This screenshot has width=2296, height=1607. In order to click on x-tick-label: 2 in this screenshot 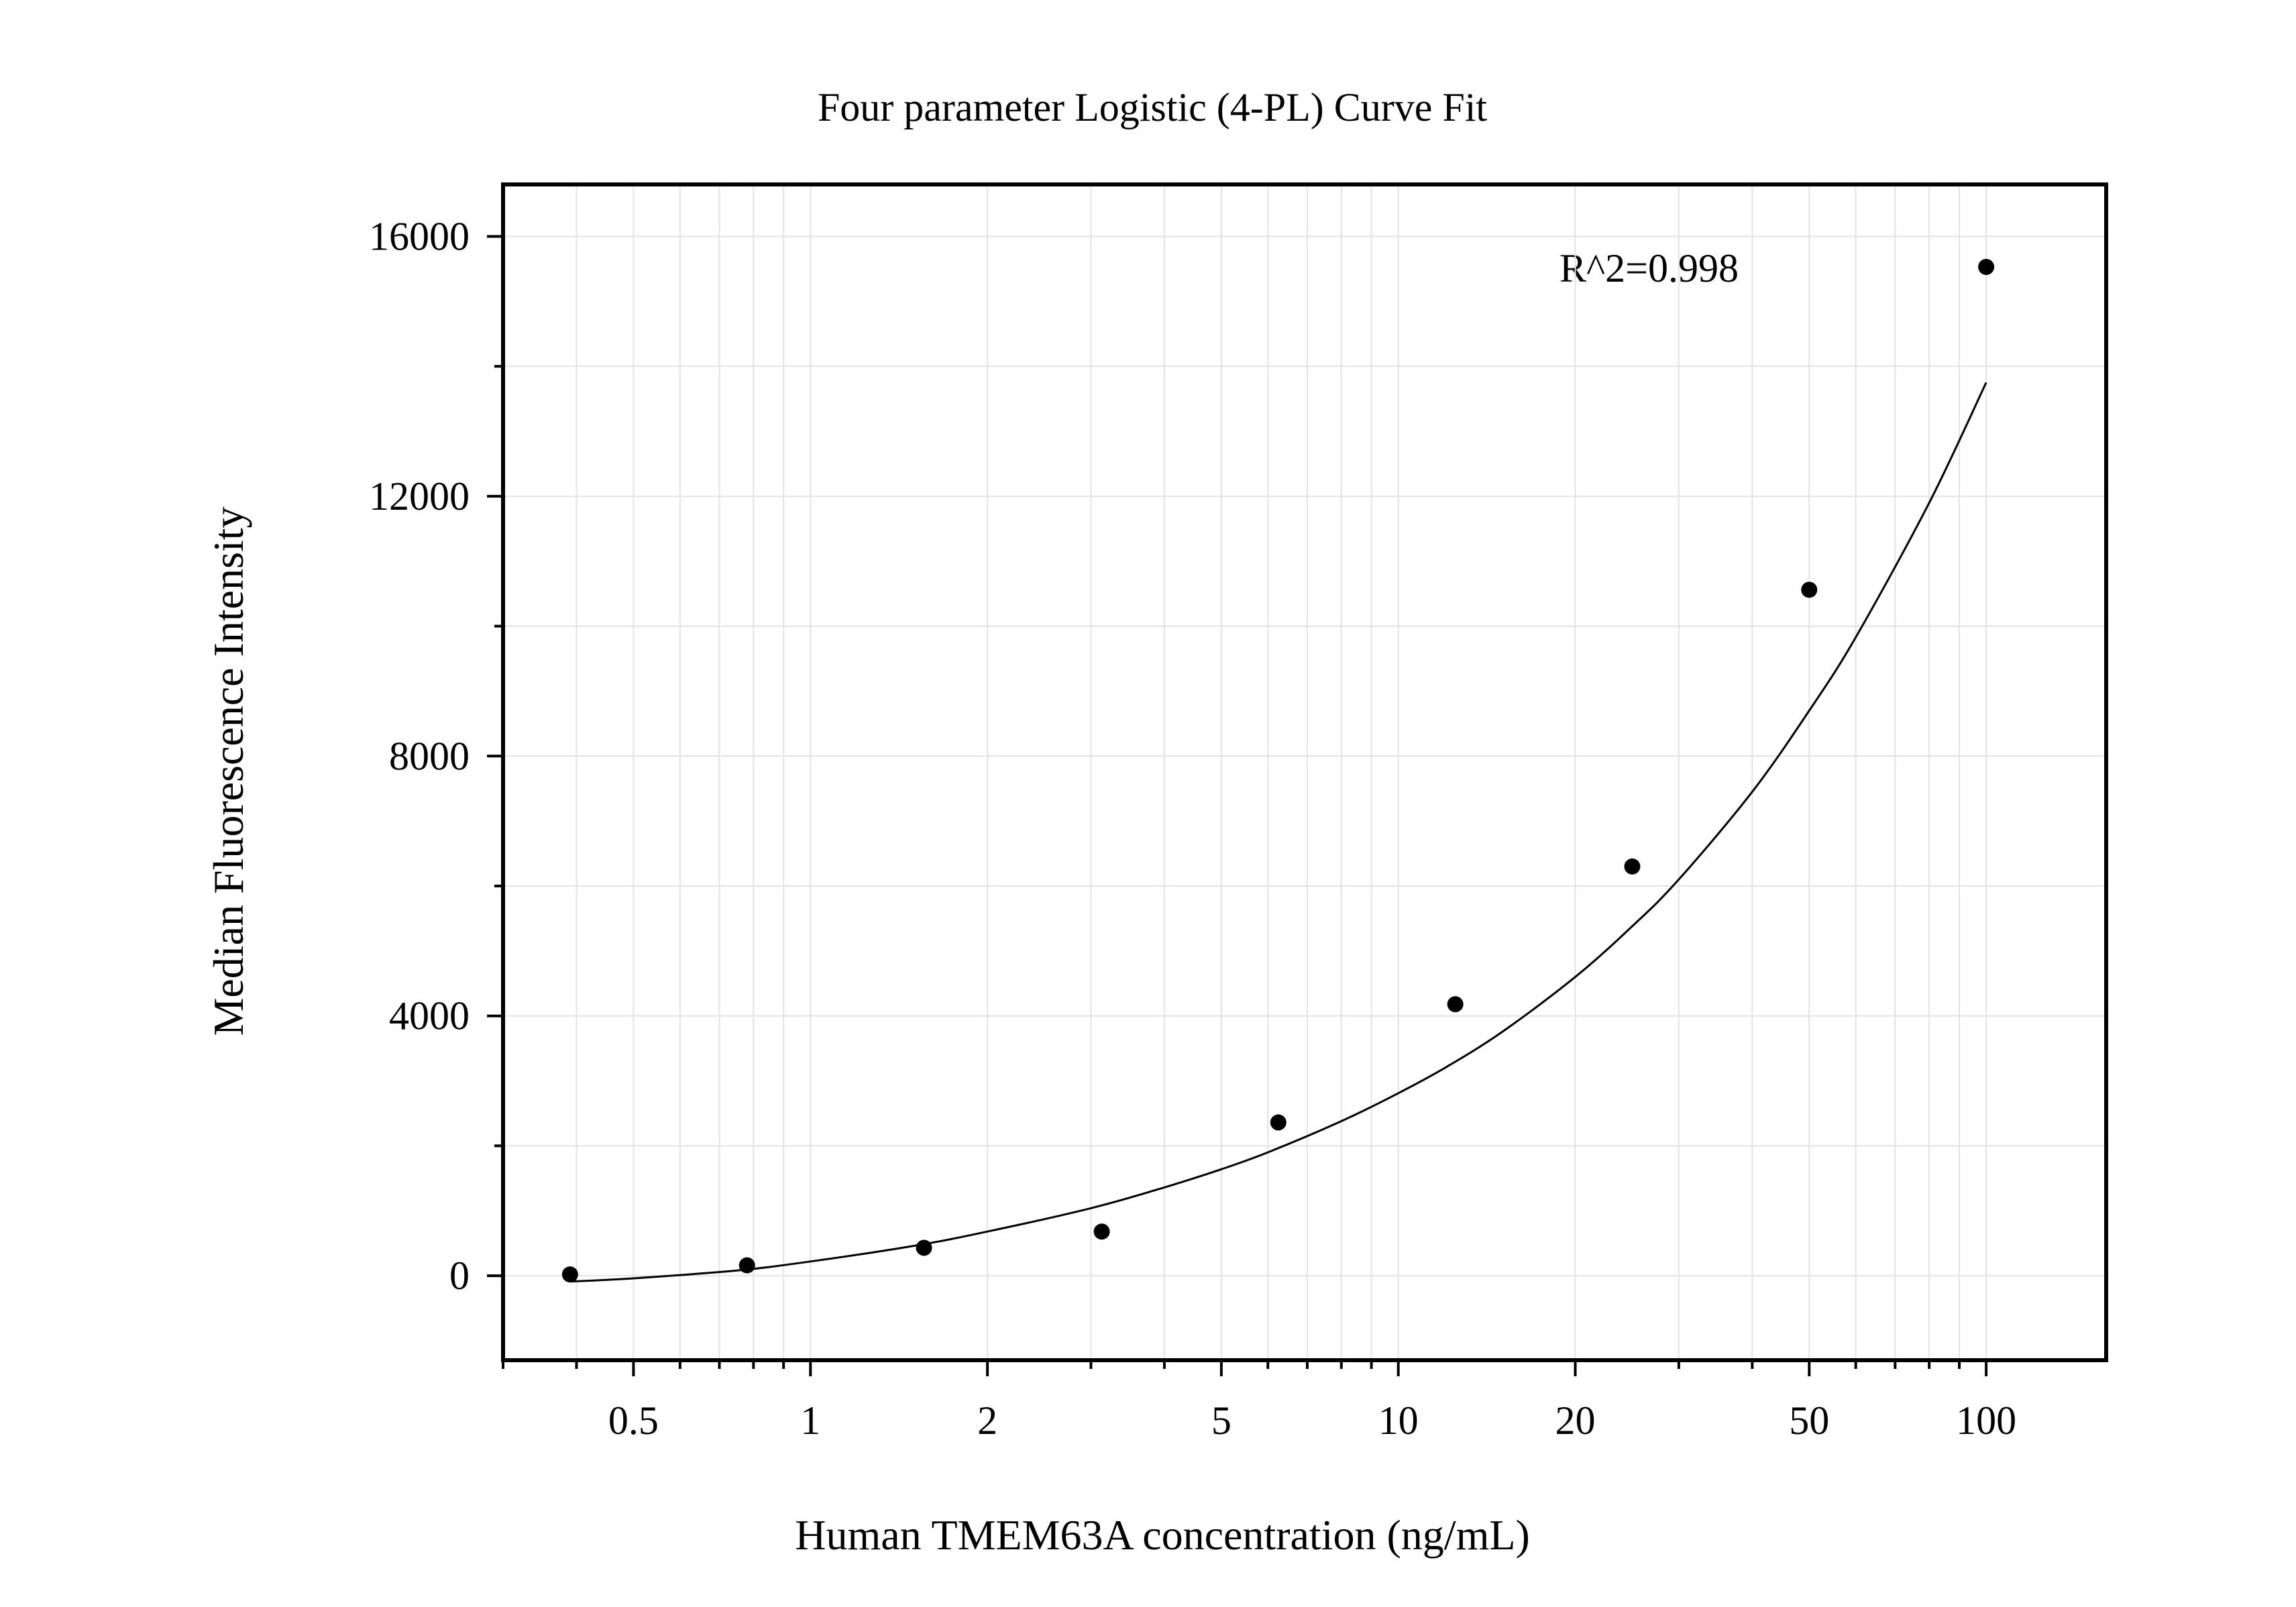, I will do `click(987, 1420)`.